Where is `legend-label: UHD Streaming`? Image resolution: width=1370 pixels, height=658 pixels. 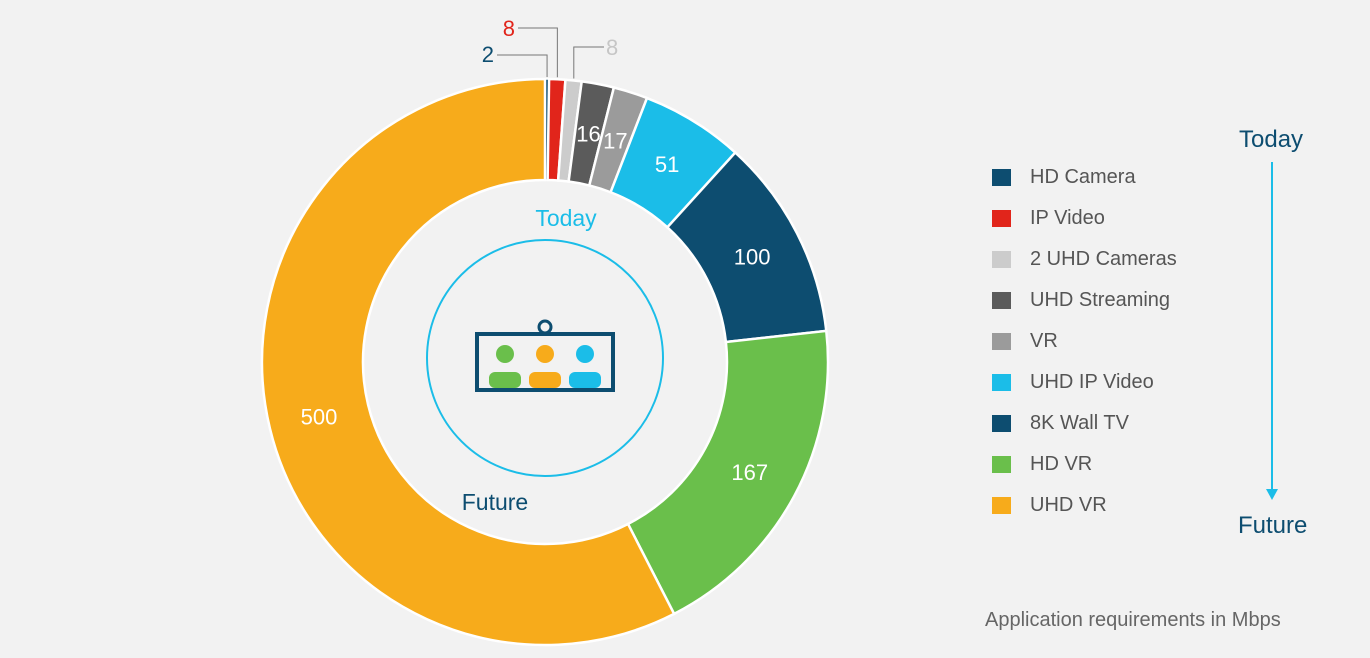
legend-label: UHD Streaming is located at coordinates (1100, 300).